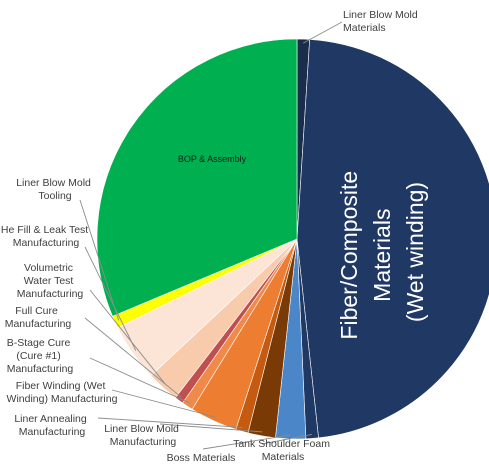 The width and height of the screenshot is (489, 470). I want to click on leader-line-volumetric-water-test-manufacturing, so click(127, 337).